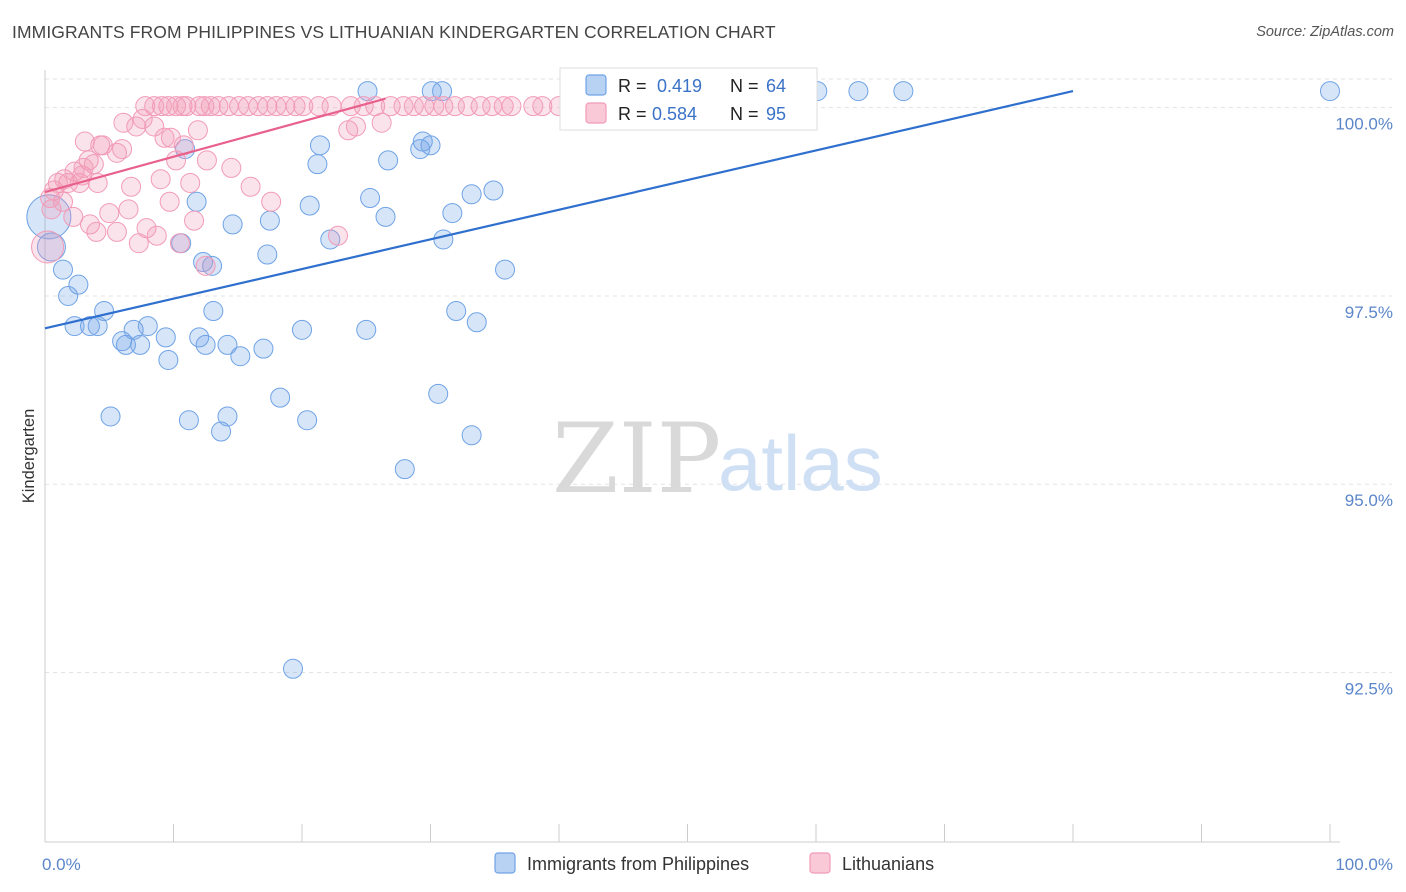 The width and height of the screenshot is (1406, 892). Describe the element at coordinates (744, 86) in the screenshot. I see `legend-n-label-philippines: N =` at that location.